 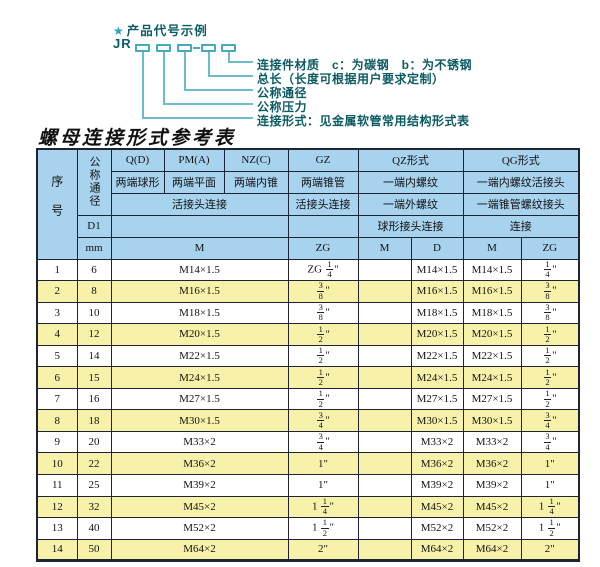 I want to click on header-dn: 公称通径, so click(x=94, y=182).